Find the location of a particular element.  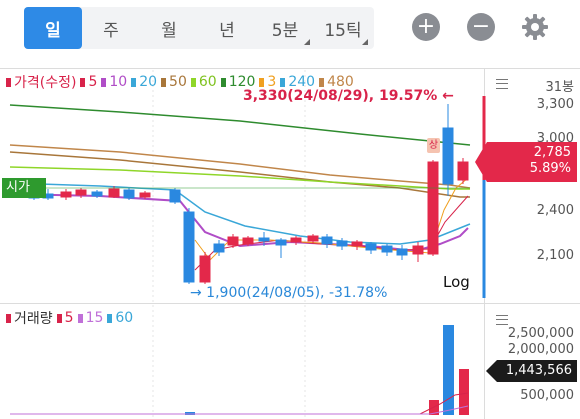

price-axis-label: 3,300 is located at coordinates (555, 104).